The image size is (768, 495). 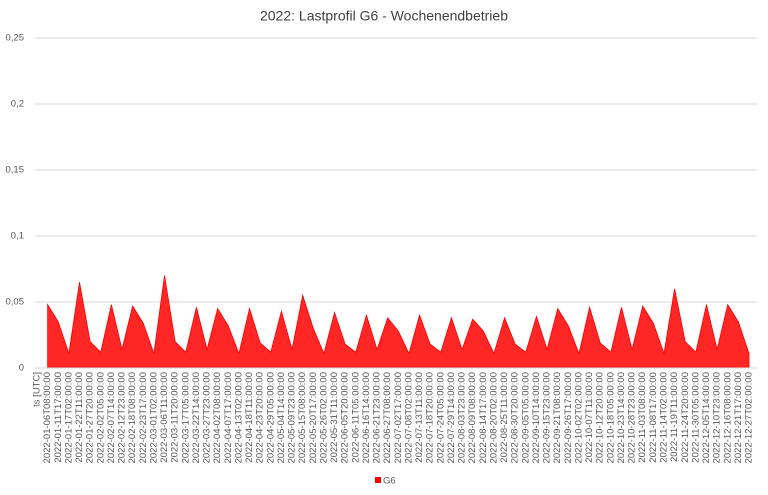 What do you see at coordinates (695, 417) in the screenshot?
I see `x-tick-label: 2022-11-30T05:00:00` at bounding box center [695, 417].